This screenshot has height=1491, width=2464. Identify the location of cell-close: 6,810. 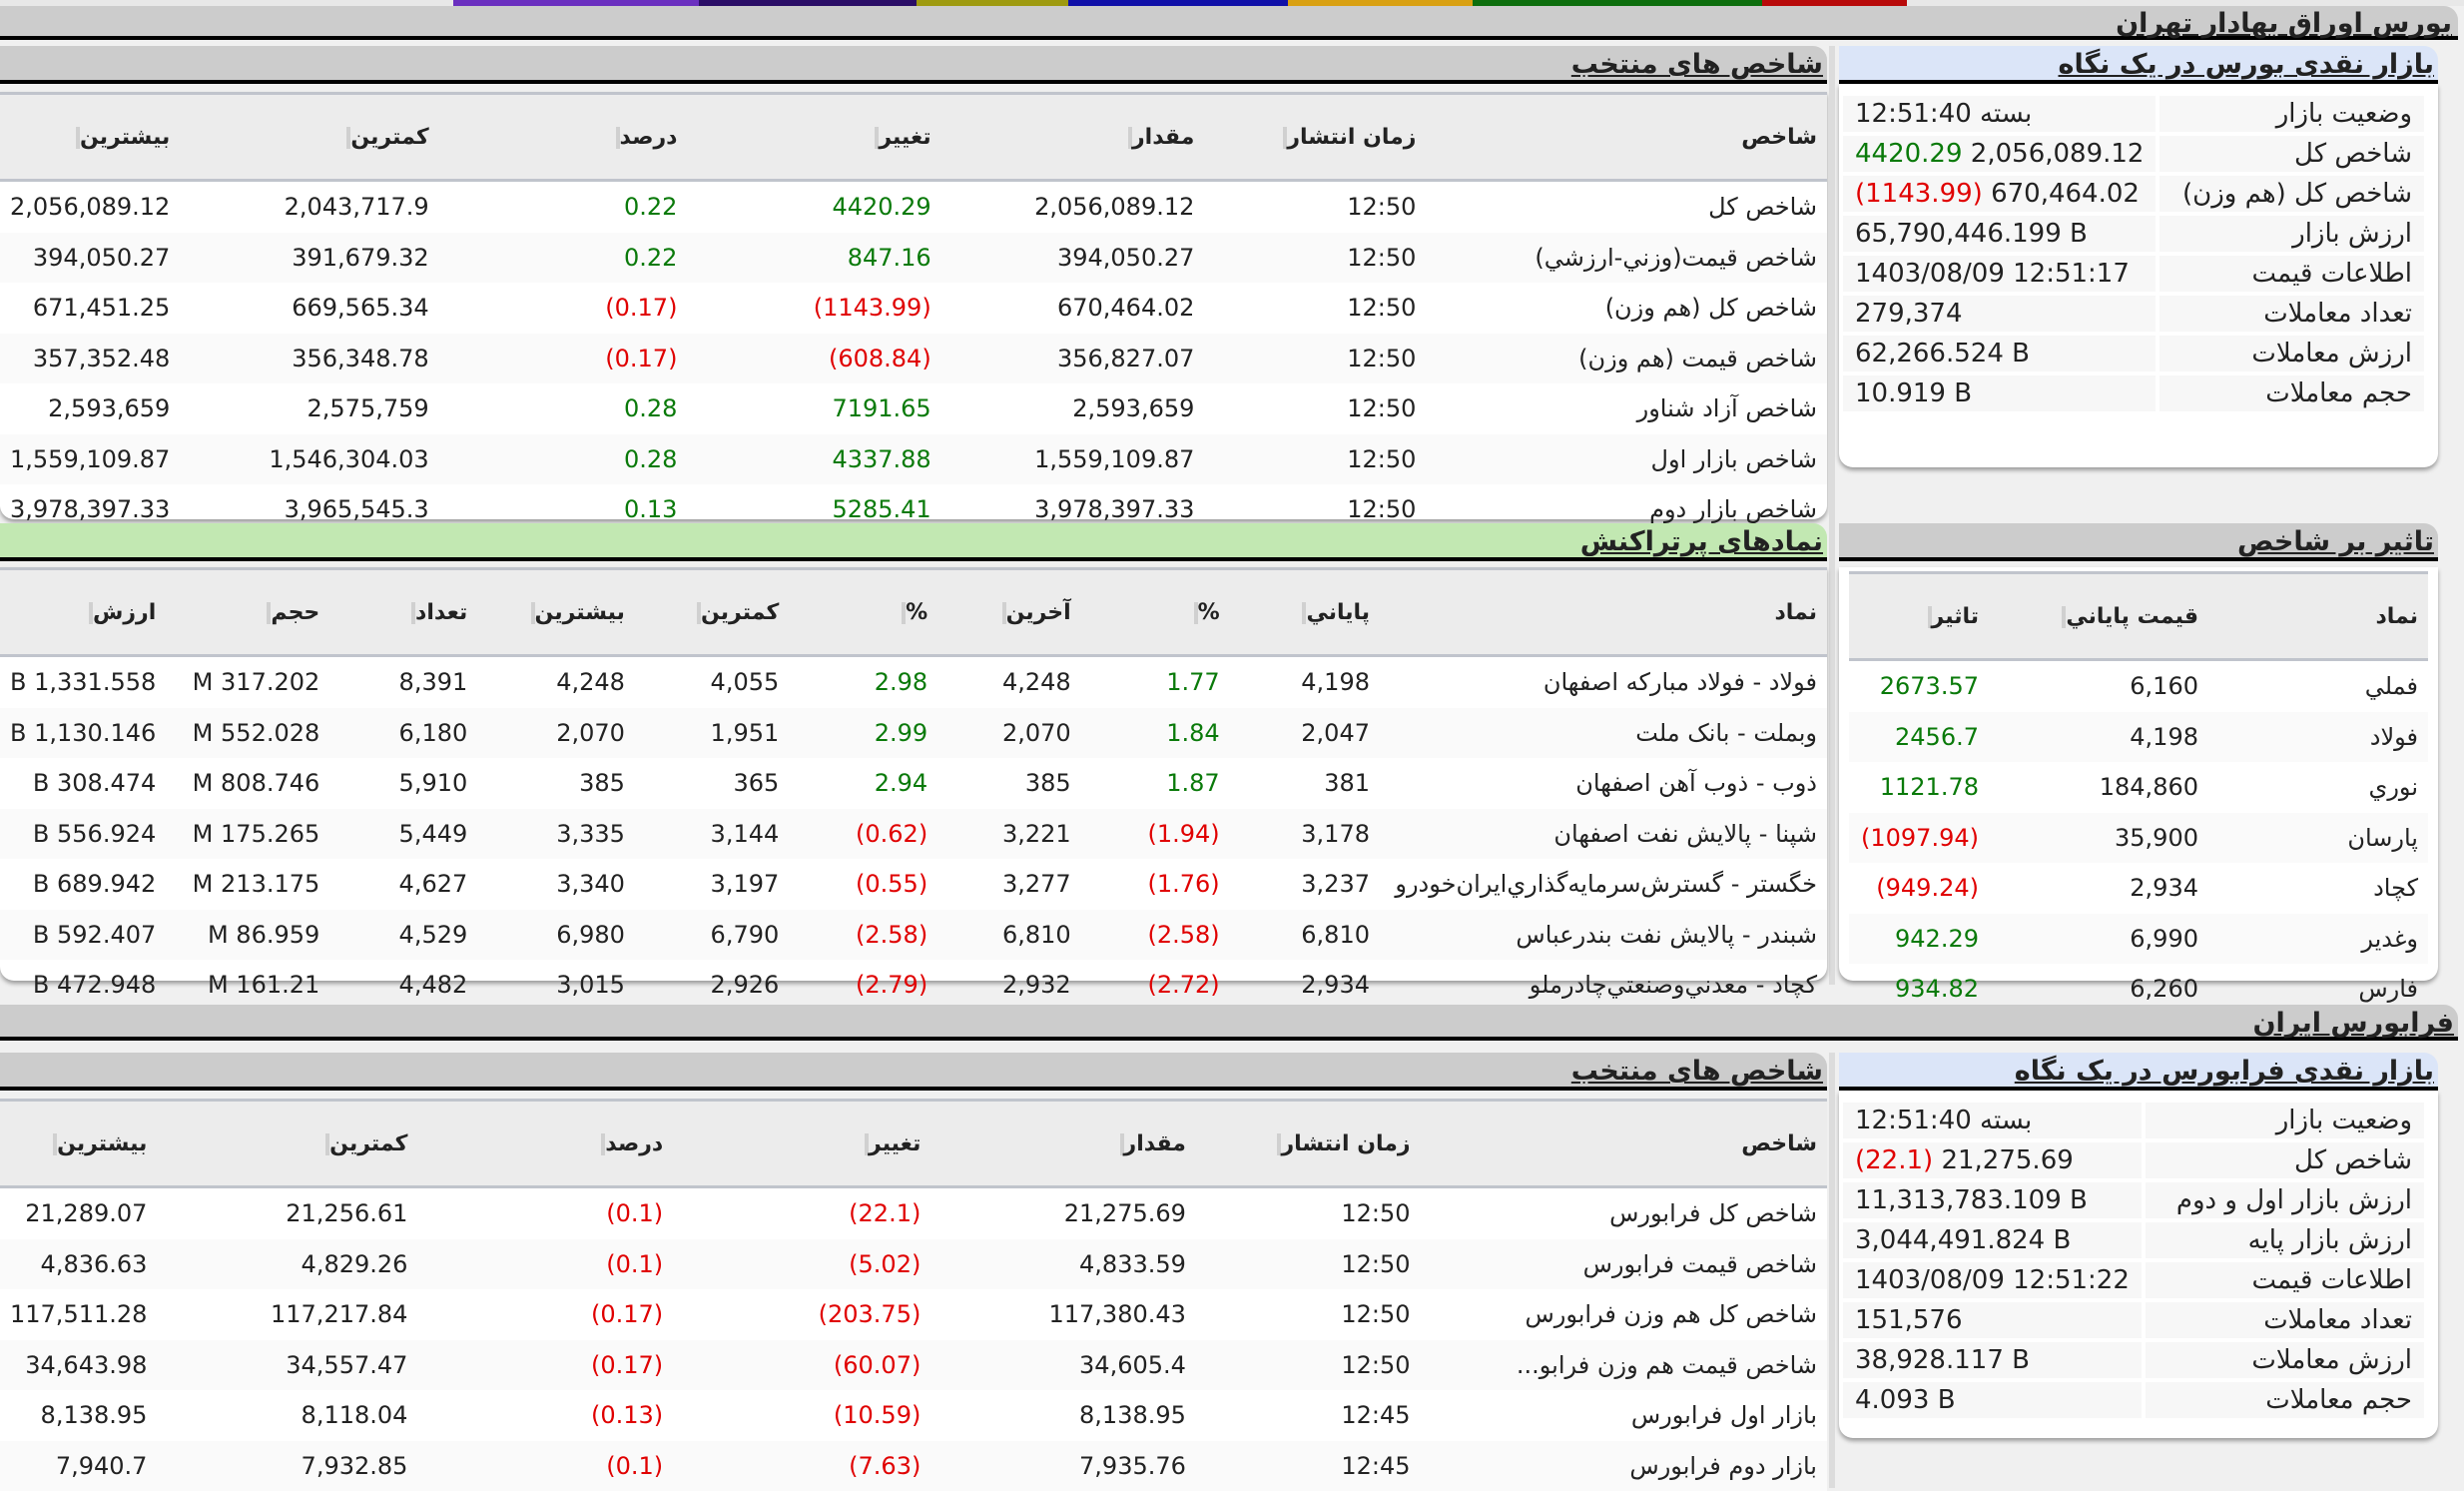
(1305, 935).